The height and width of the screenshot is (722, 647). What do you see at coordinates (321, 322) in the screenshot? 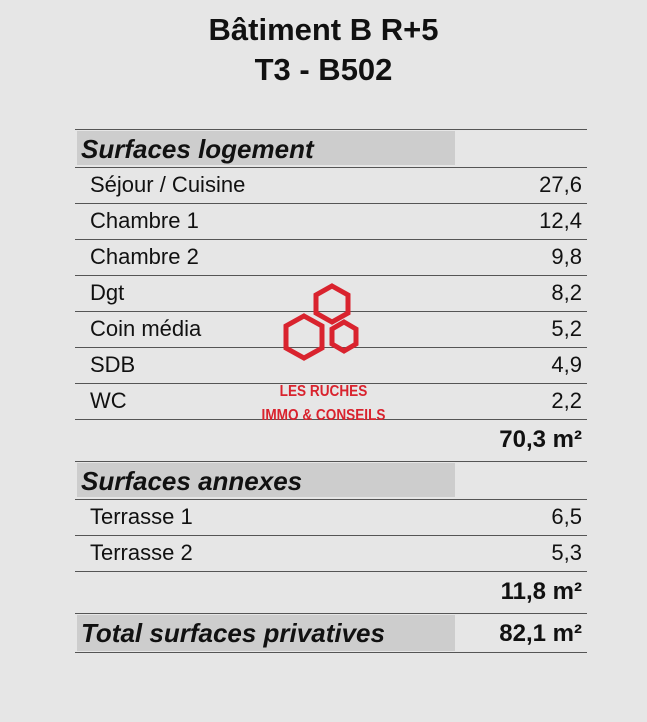
I see `logo-icon` at bounding box center [321, 322].